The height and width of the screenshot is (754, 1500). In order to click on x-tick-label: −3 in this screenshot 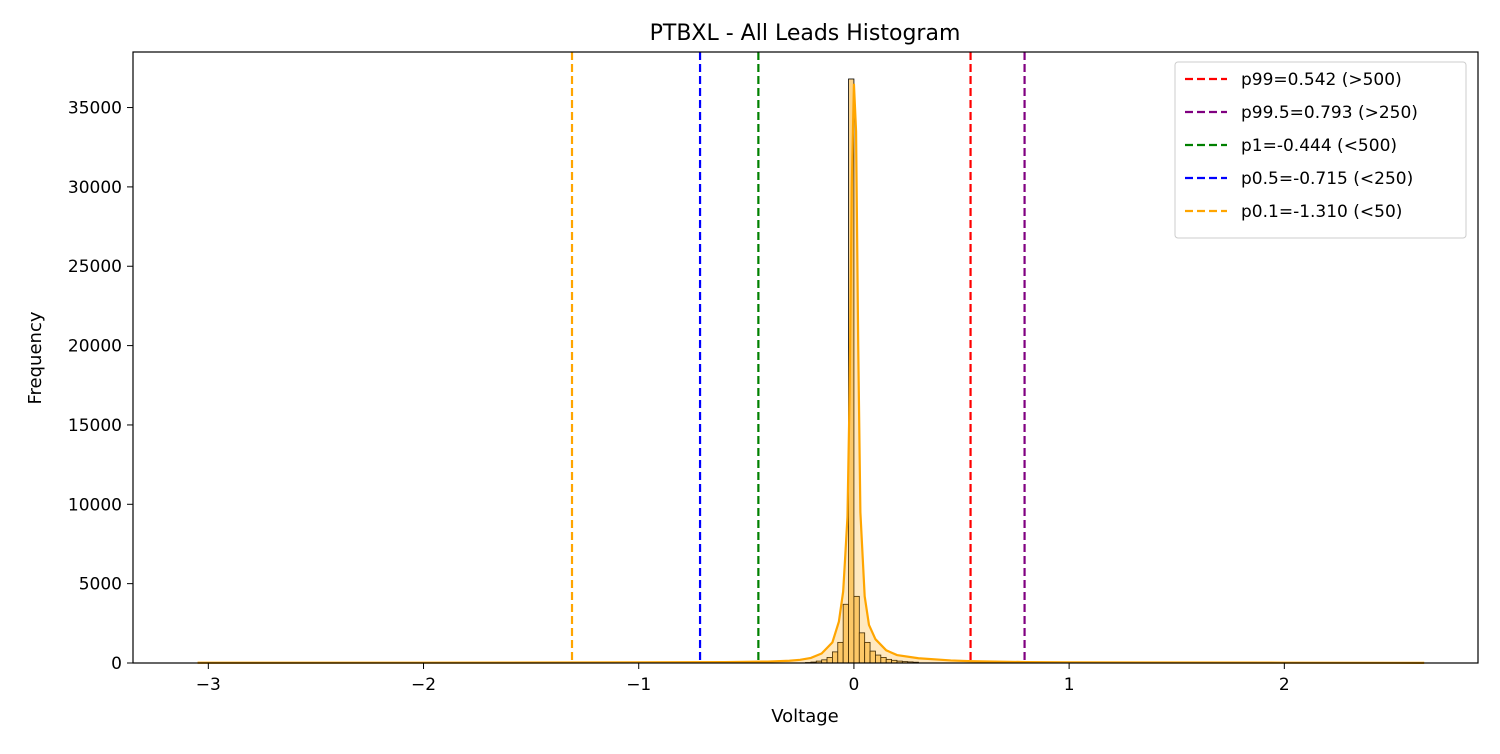, I will do `click(208, 685)`.